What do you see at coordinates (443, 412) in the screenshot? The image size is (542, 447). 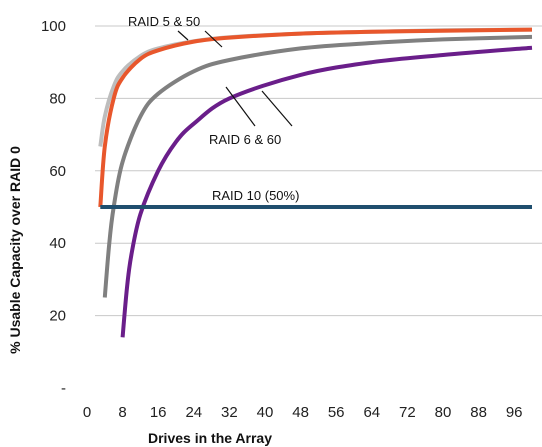 I see `x-tick-label: 80` at bounding box center [443, 412].